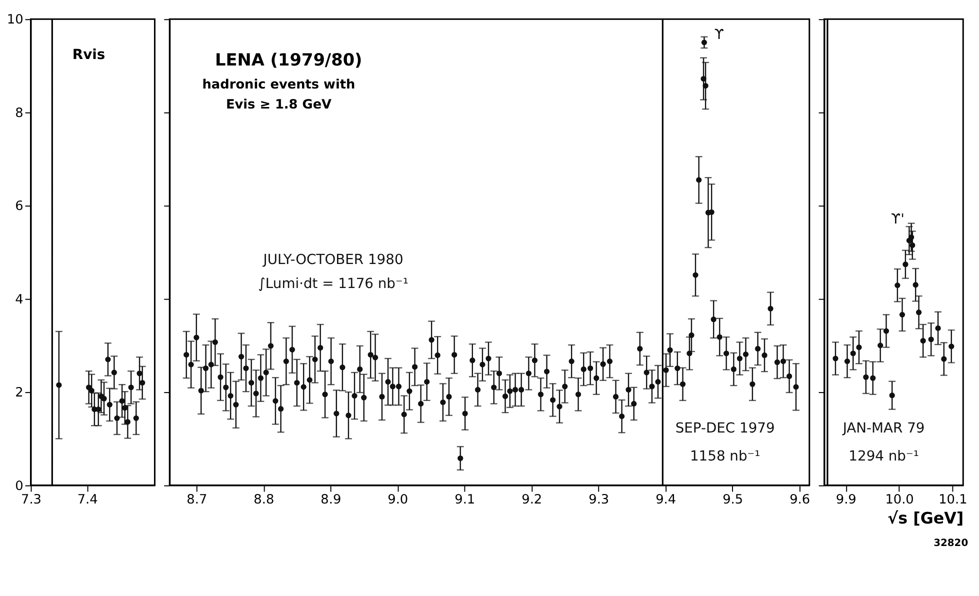  I want to click on y-tick-label: 2, so click(19, 393).